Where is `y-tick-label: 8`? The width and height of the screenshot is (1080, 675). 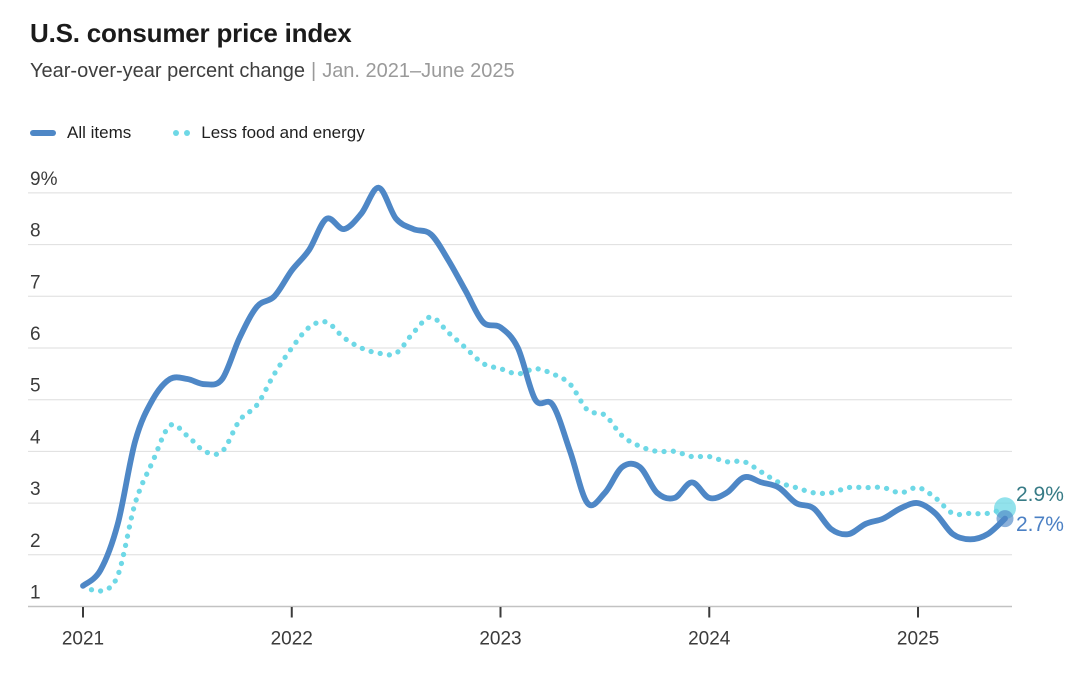 y-tick-label: 8 is located at coordinates (35, 231).